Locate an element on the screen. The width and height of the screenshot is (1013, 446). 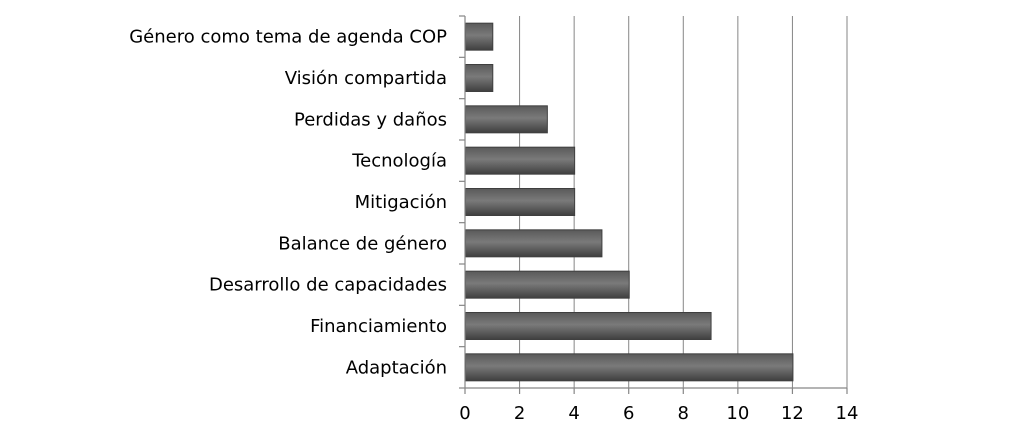
category-label-3: Perdidas y daños is located at coordinates (370, 119).